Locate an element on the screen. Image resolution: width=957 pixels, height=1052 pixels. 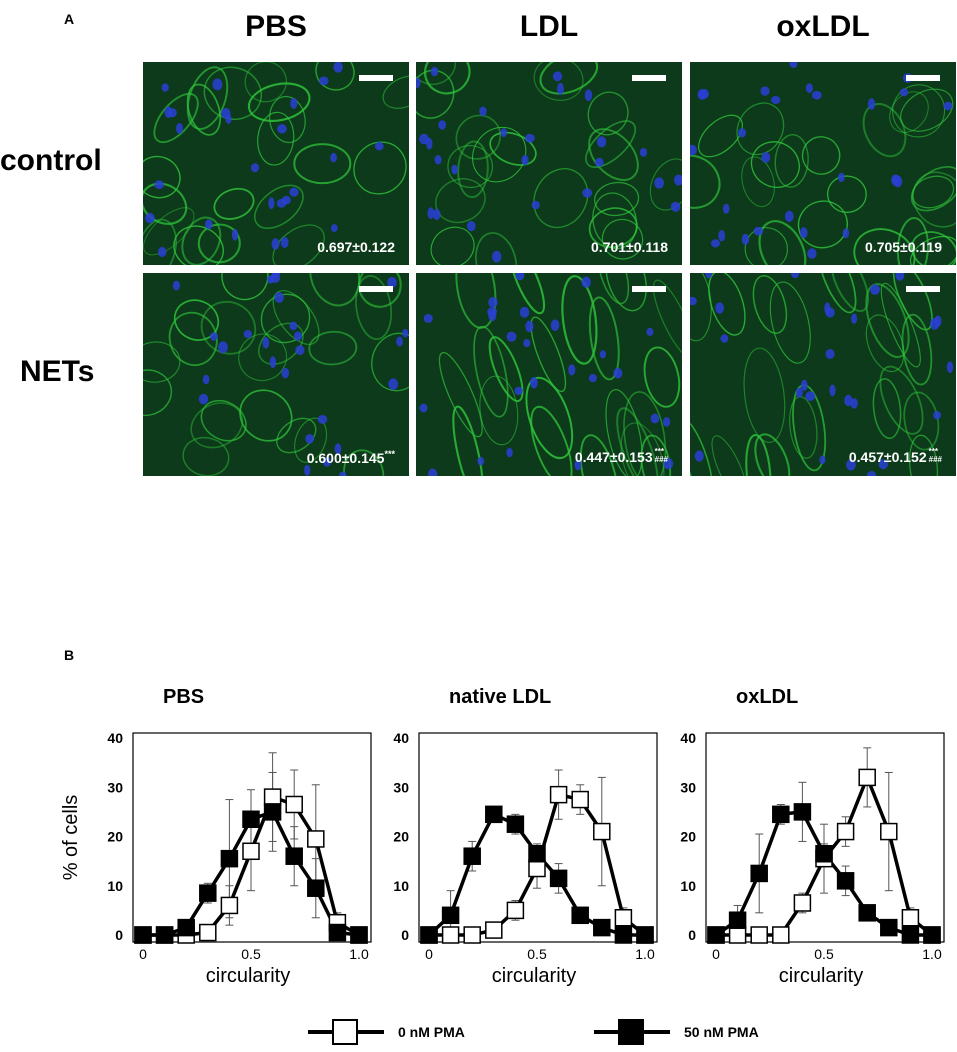
micrograph-nets-ldl: 0.447±0.153 *** ### is located at coordinates (549, 374).